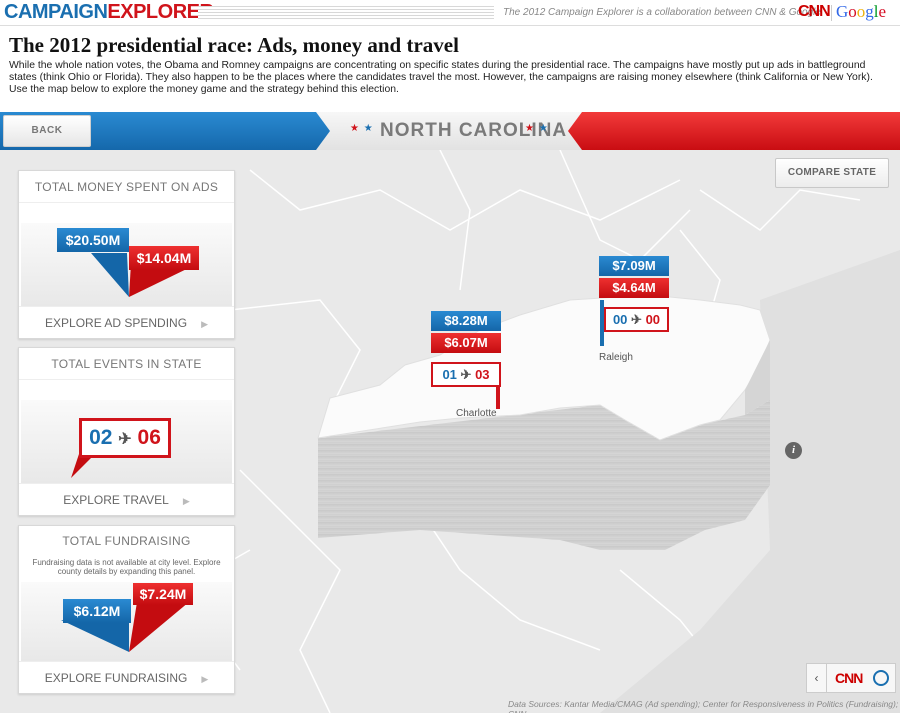 The image size is (900, 713). Describe the element at coordinates (93, 240) in the screenshot. I see `ads-dem-value: $20.50M` at that location.